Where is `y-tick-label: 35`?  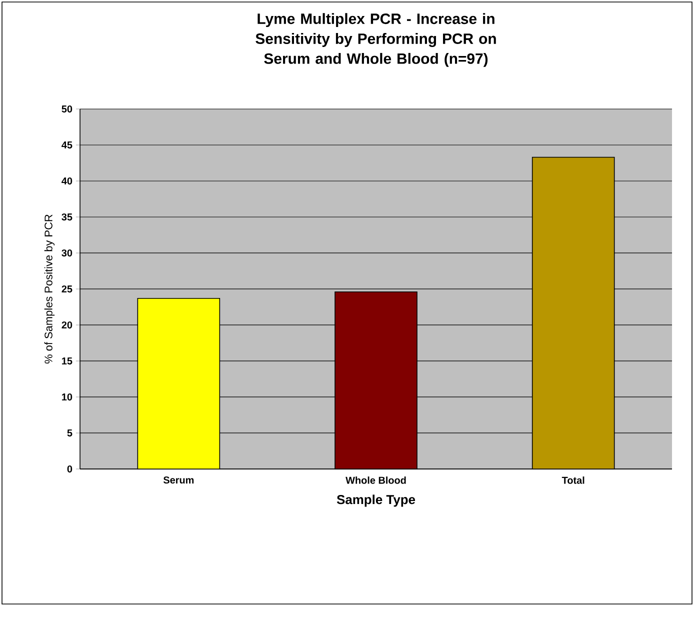 y-tick-label: 35 is located at coordinates (67, 217).